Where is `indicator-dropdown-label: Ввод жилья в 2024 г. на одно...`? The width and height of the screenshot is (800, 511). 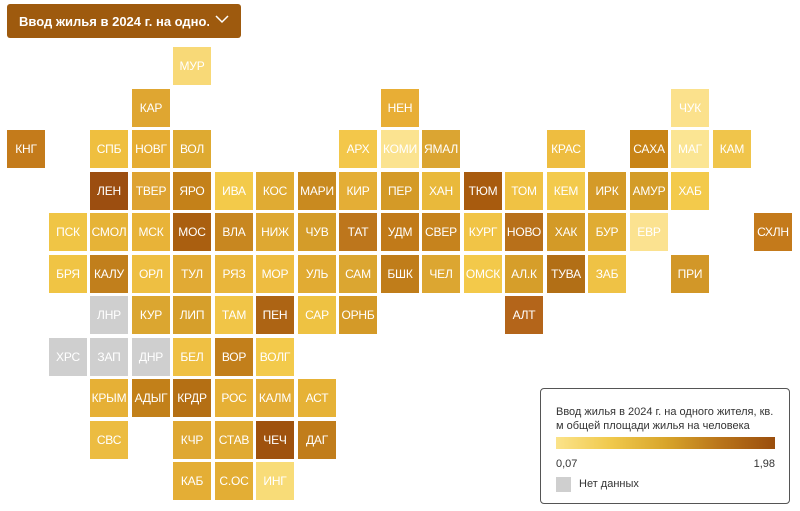
indicator-dropdown-label: Ввод жилья в 2024 г. на одно... is located at coordinates (114, 21).